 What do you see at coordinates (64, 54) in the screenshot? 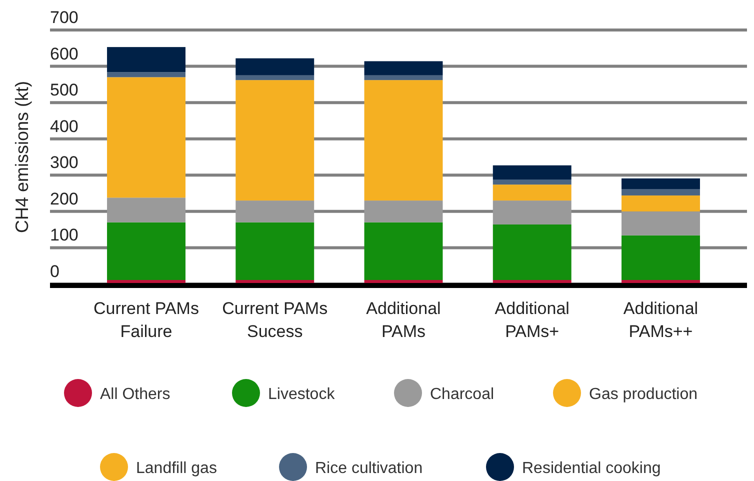
I see `y-tick-label: 600` at bounding box center [64, 54].